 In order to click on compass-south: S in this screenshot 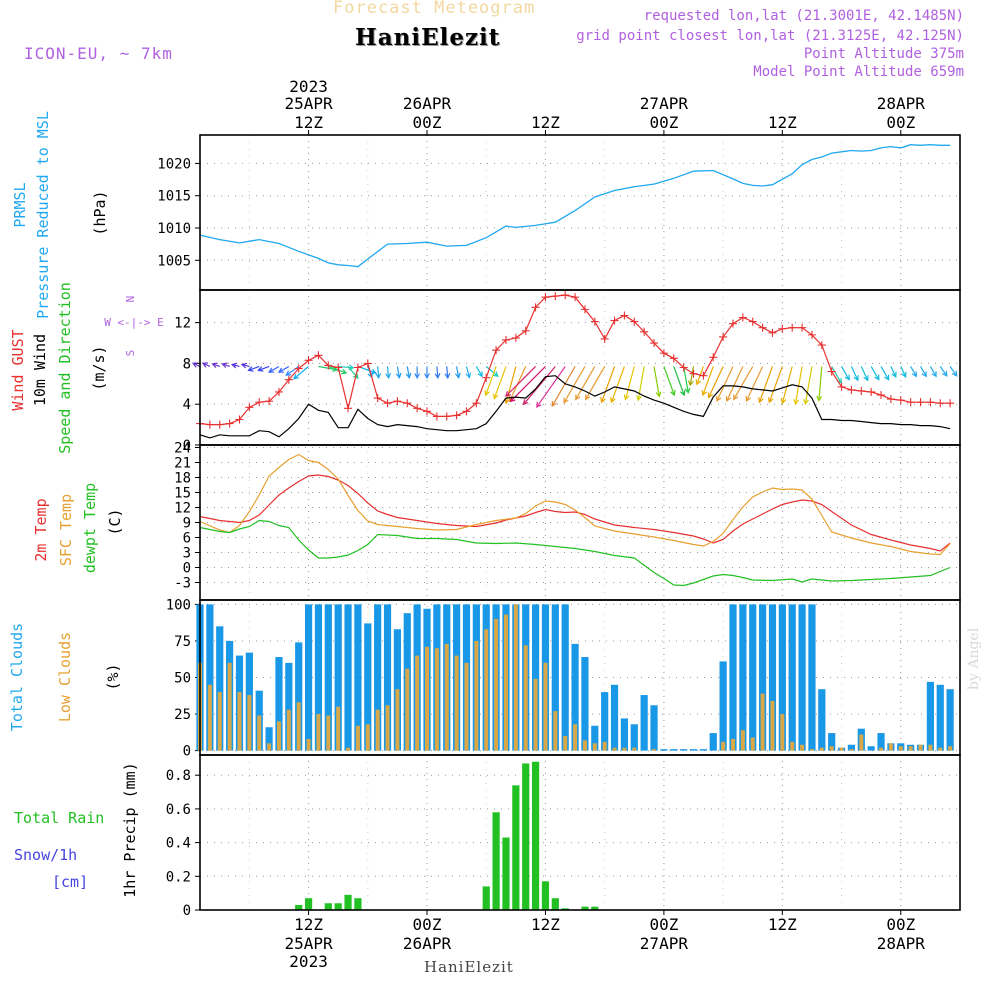, I will do `click(130, 353)`.